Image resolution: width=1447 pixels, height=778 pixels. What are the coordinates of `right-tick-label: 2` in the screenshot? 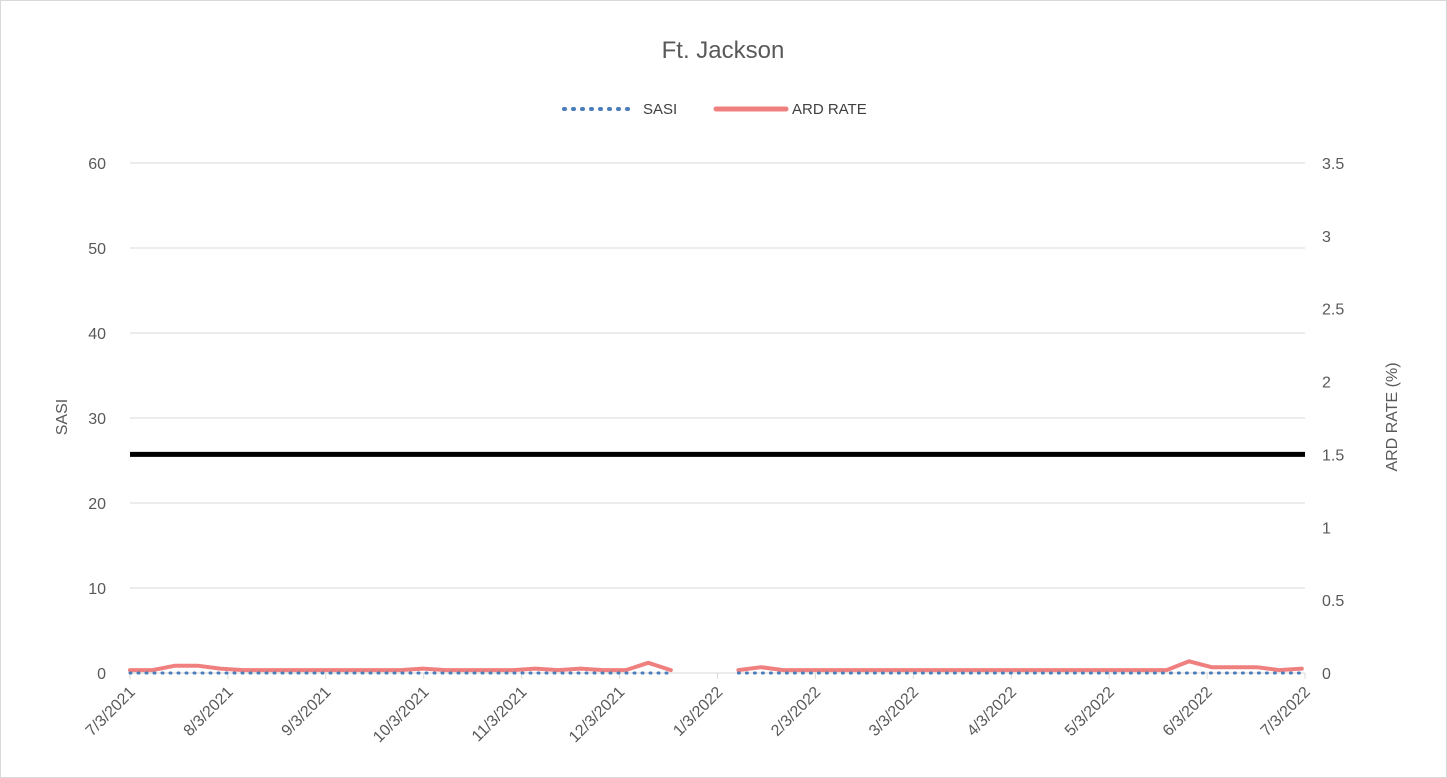 It's located at (1326, 383).